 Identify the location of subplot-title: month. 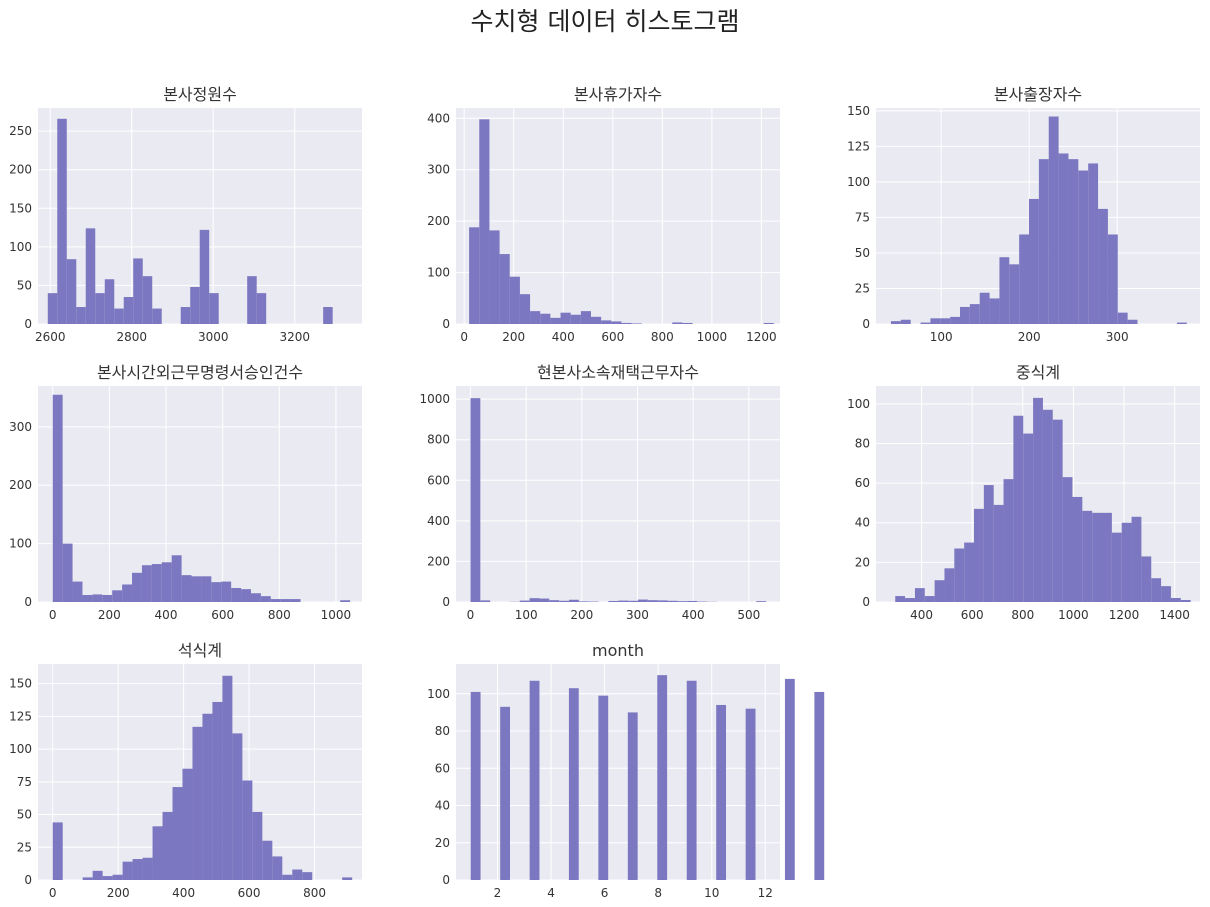
(618, 650).